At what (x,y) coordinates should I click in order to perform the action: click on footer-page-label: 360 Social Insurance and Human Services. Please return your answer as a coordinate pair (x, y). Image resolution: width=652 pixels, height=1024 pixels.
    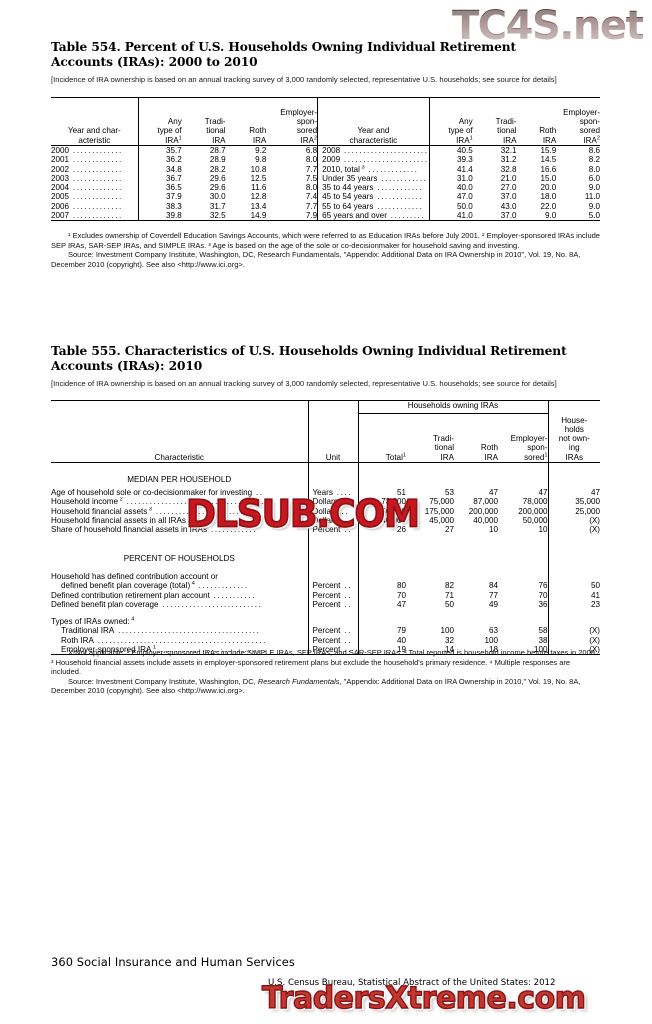
    Looking at the image, I should click on (173, 962).